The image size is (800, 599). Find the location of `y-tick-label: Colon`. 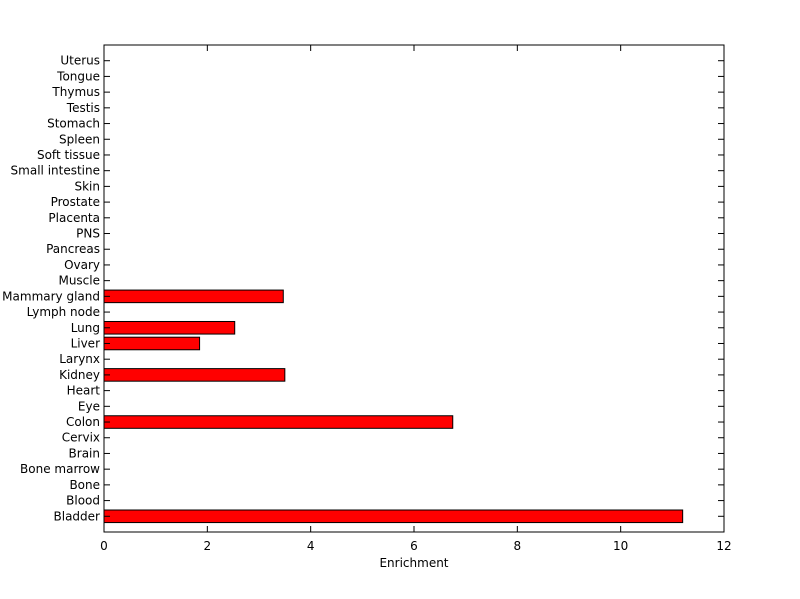

y-tick-label: Colon is located at coordinates (83, 422).